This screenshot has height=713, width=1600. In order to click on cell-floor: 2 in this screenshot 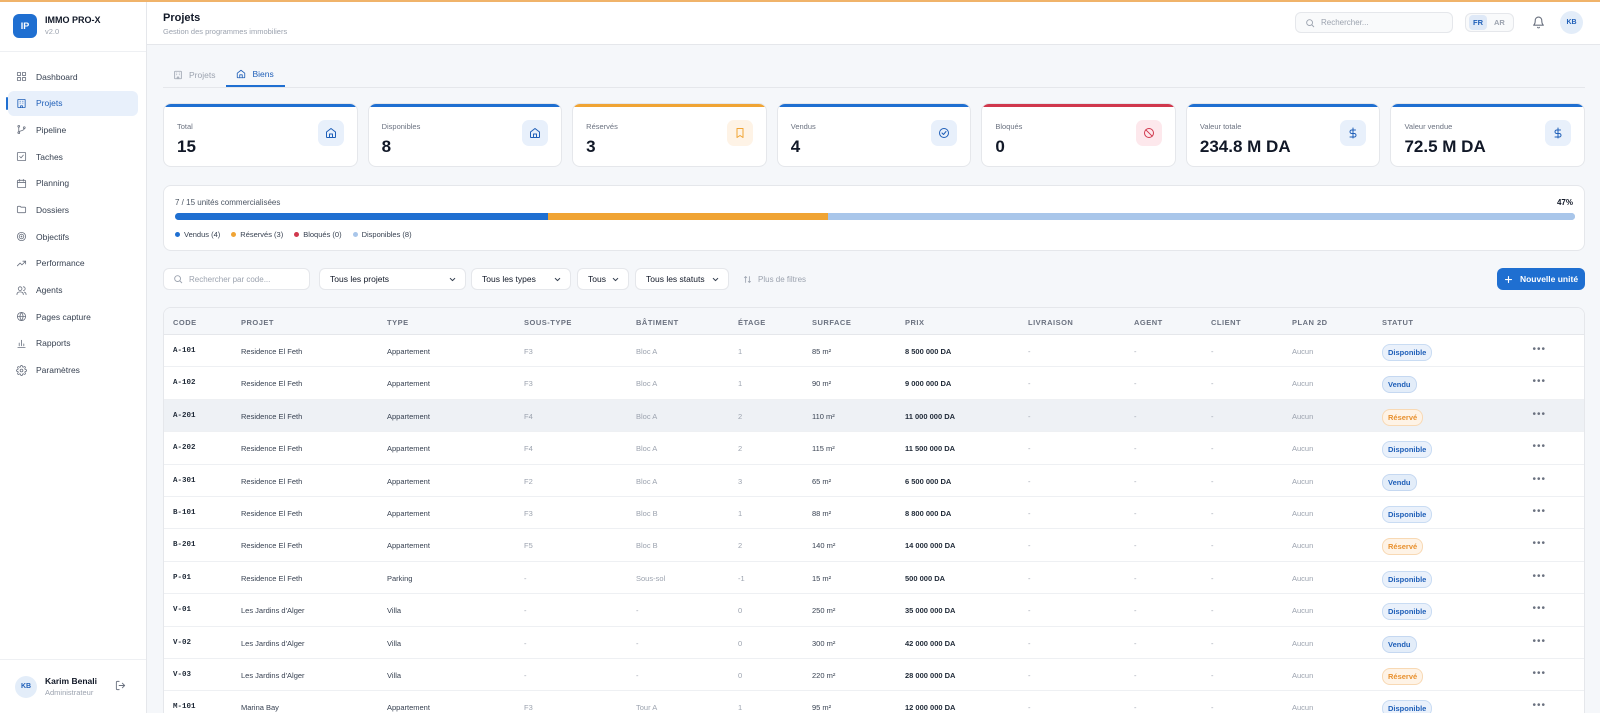, I will do `click(740, 546)`.